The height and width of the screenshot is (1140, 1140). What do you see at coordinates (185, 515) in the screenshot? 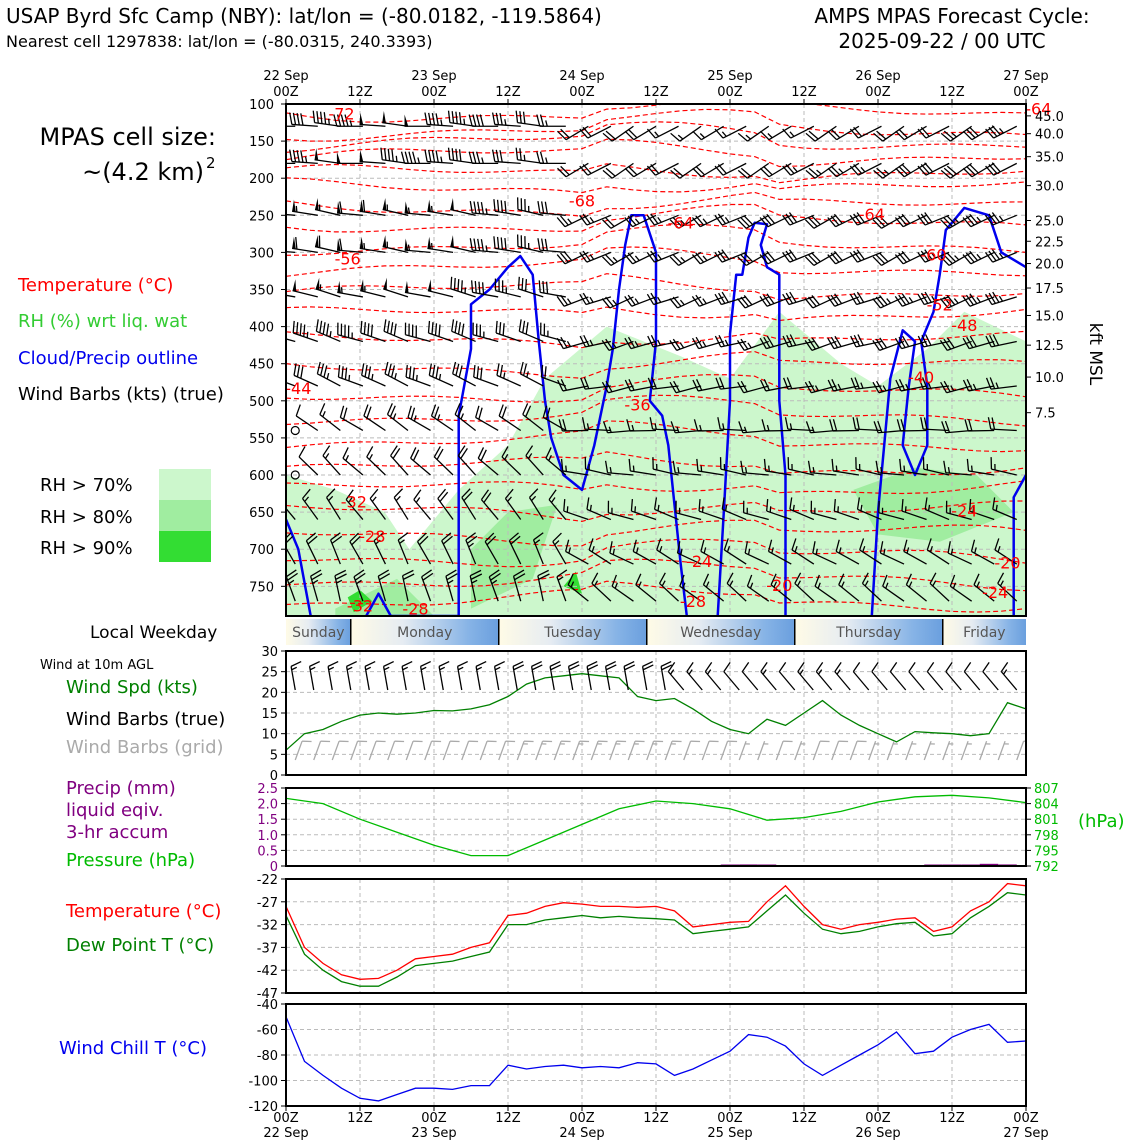
I see `rh-legend-80-swatch` at bounding box center [185, 515].